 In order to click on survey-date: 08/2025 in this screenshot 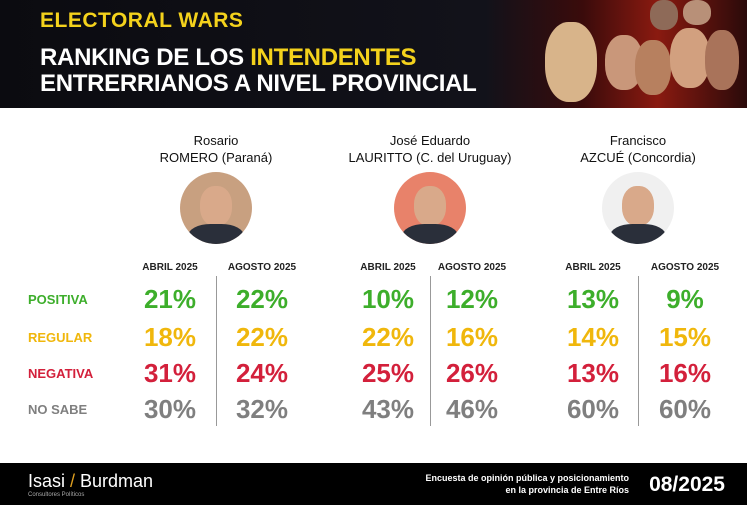, I will do `click(687, 484)`.